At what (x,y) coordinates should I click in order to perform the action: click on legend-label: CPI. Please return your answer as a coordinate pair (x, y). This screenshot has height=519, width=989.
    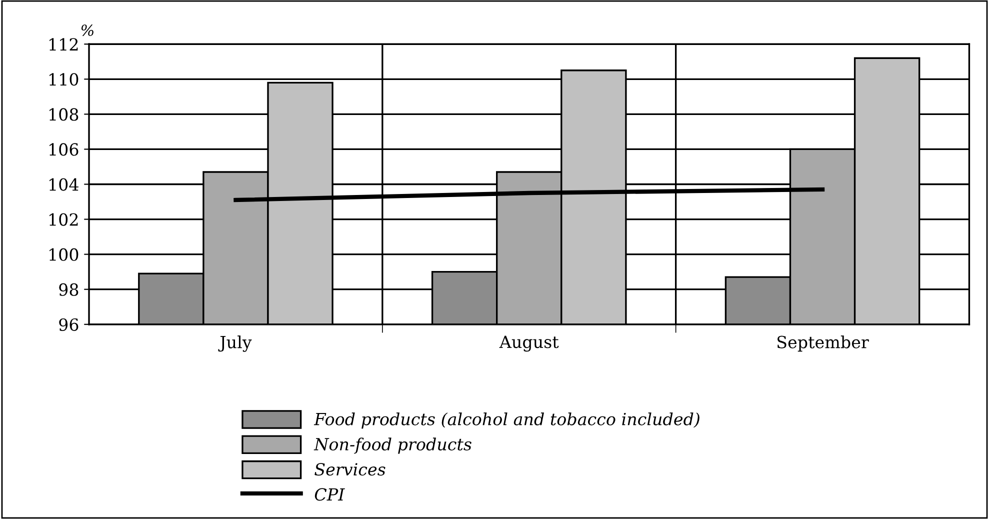
    Looking at the image, I should click on (329, 494).